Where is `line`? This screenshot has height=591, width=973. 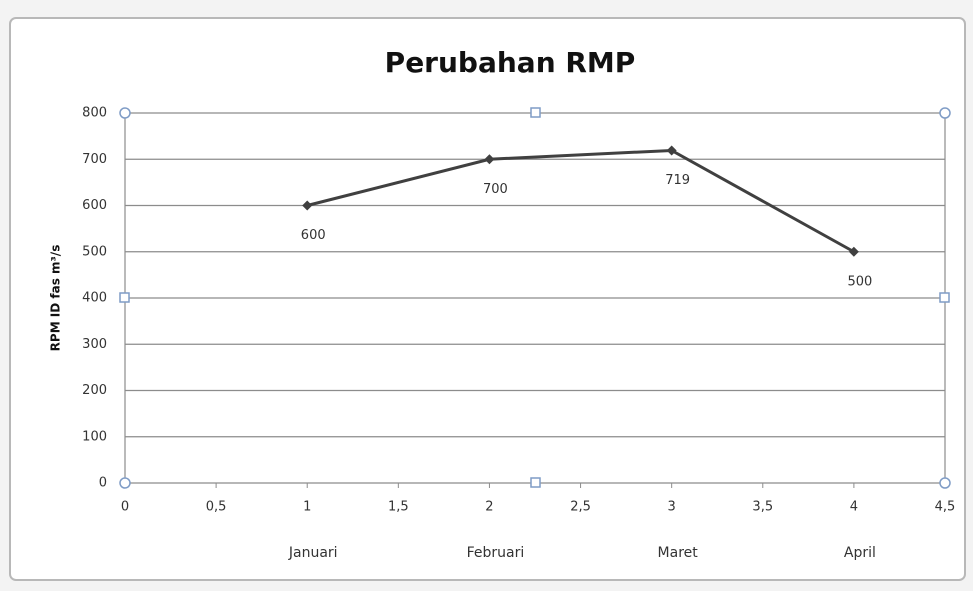
line is located at coordinates (580, 201).